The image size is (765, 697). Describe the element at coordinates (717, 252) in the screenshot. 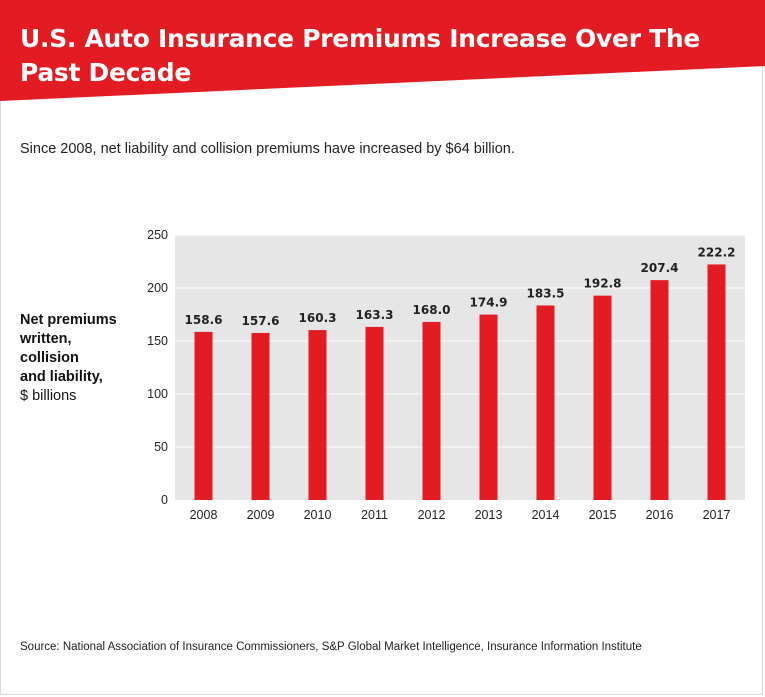

I see `data-label: 222.2` at that location.